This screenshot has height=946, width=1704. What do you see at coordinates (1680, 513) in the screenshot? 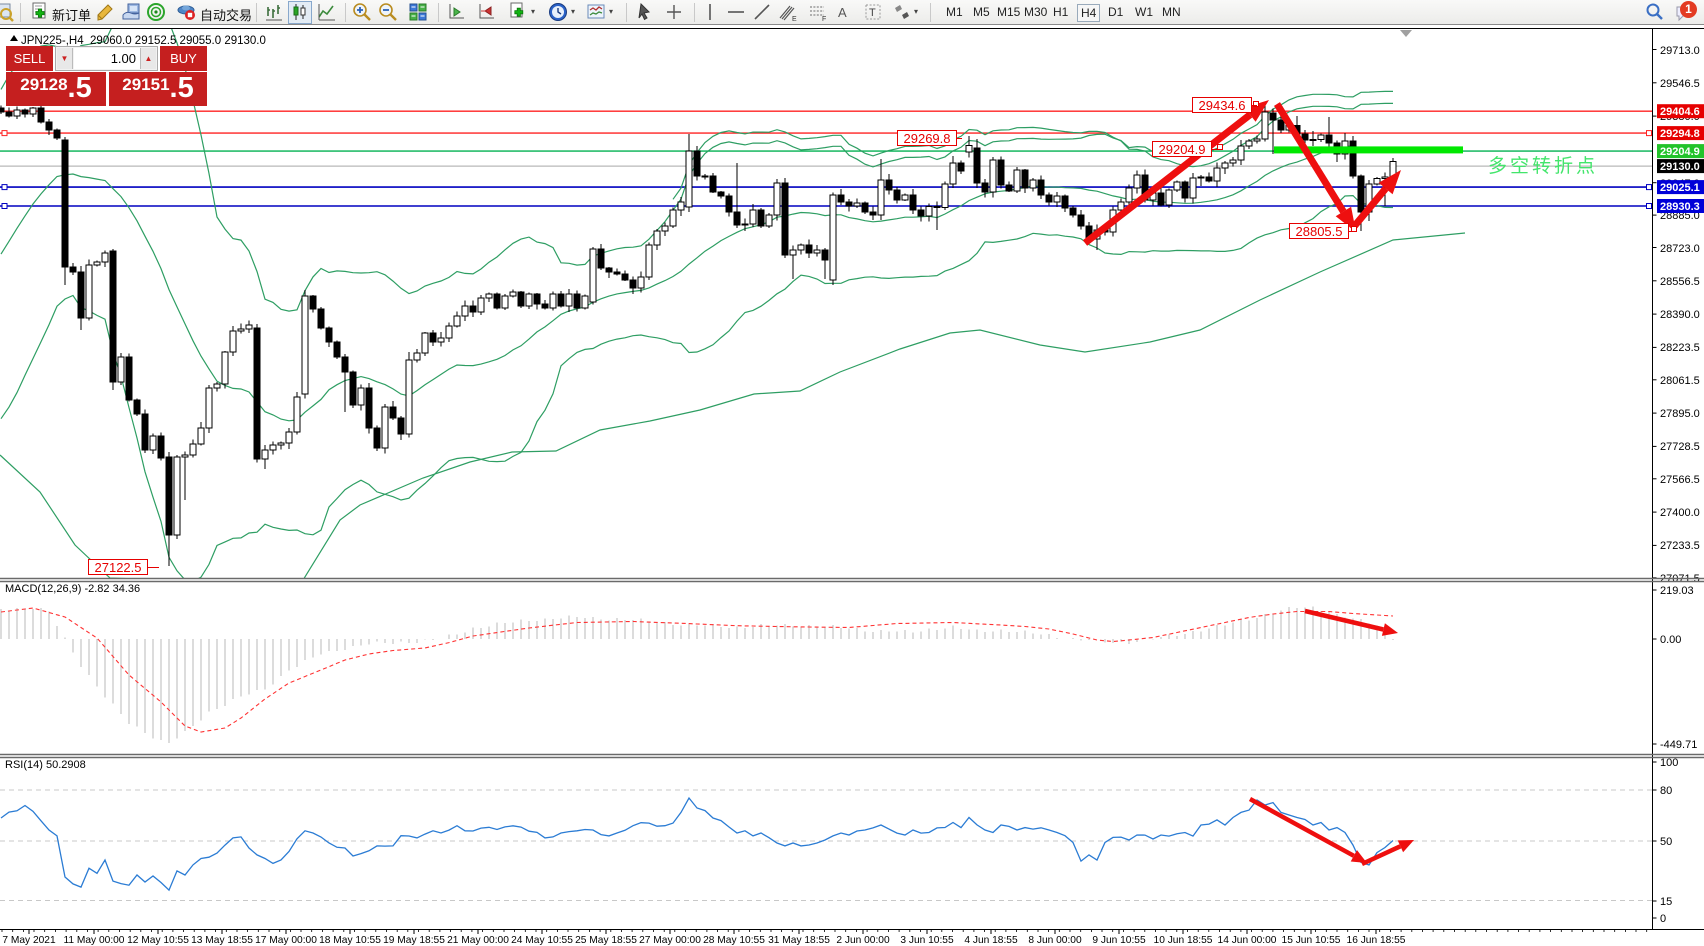
I see `svg-text: 27400.0` at bounding box center [1680, 513].